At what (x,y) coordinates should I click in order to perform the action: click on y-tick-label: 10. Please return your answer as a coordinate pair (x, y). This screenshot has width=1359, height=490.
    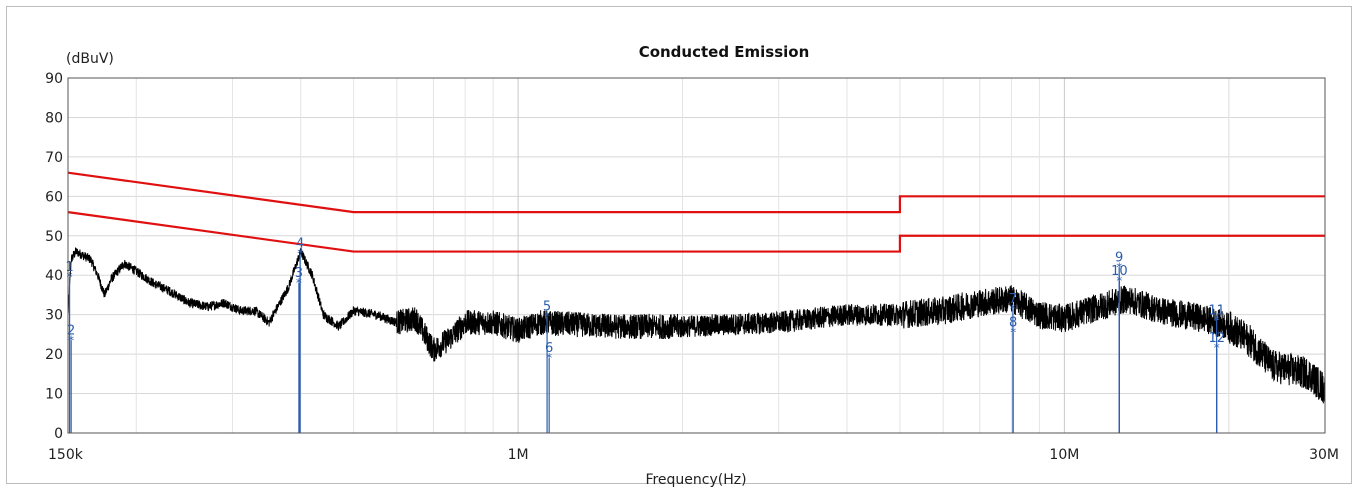
    Looking at the image, I should click on (54, 395).